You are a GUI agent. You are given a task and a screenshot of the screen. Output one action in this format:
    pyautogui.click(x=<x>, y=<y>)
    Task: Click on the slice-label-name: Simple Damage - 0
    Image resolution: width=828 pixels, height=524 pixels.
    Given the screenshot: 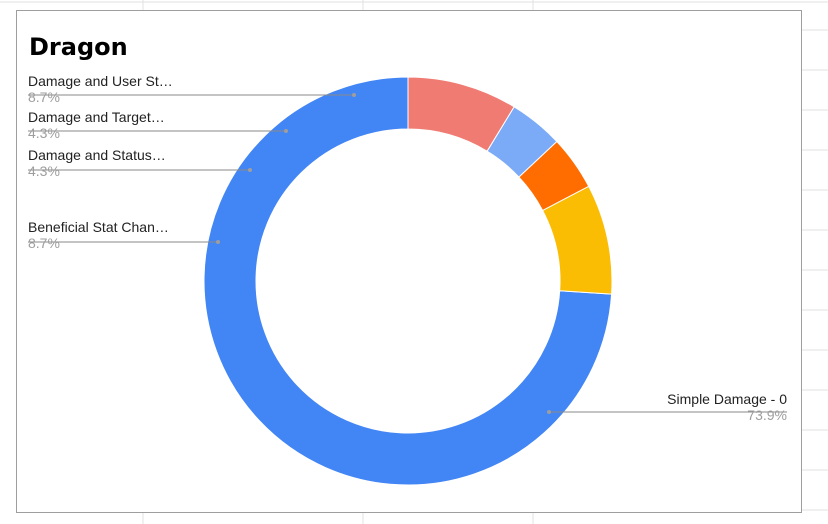 What is the action you would take?
    pyautogui.click(x=727, y=399)
    